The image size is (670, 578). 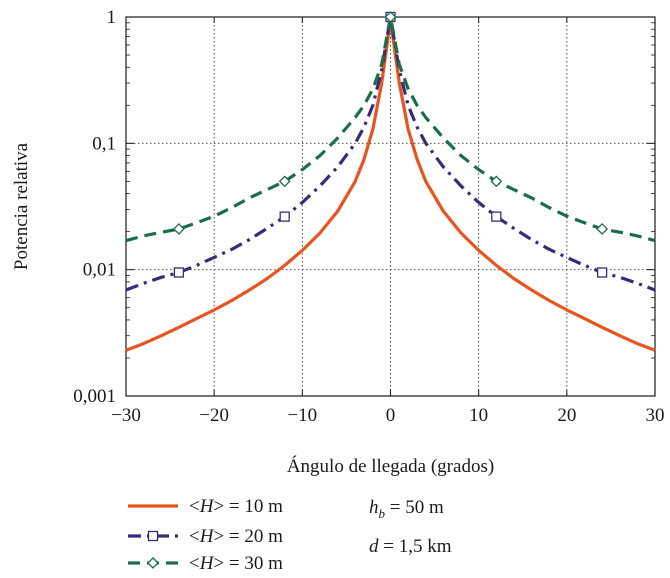 What do you see at coordinates (566, 415) in the screenshot?
I see `x-tick-label: 20` at bounding box center [566, 415].